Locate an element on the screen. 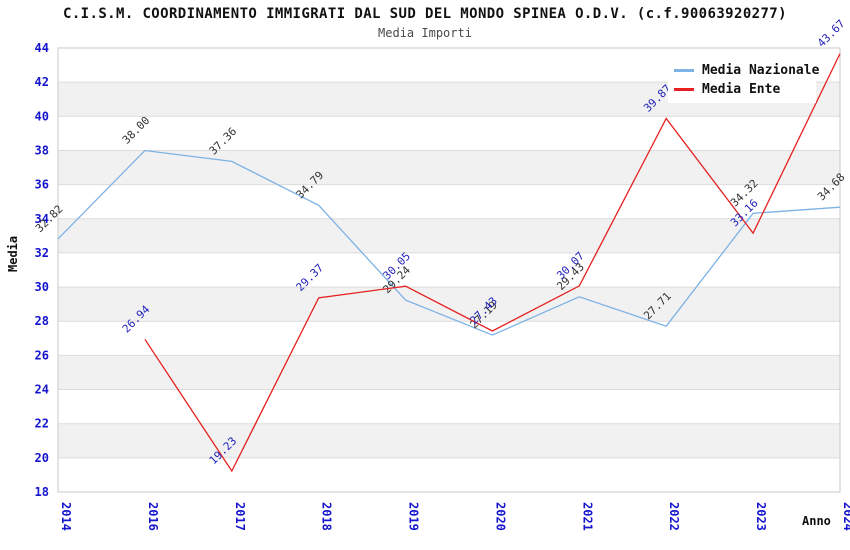 The width and height of the screenshot is (850, 550). x-tick-label: 2018 is located at coordinates (327, 516).